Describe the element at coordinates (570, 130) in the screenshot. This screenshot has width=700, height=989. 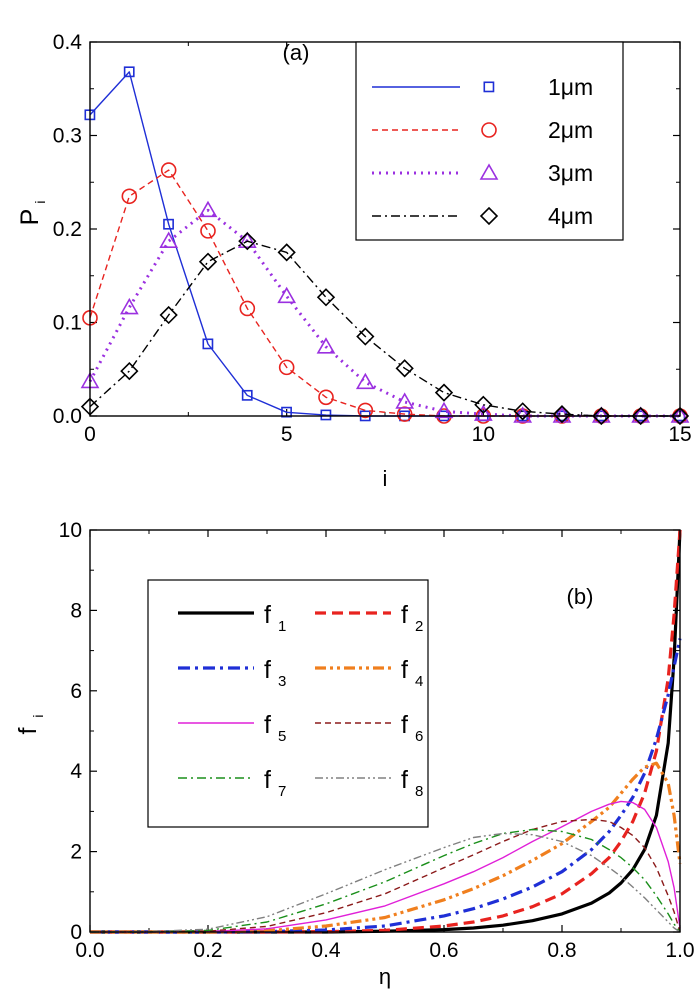
I see `legend-label-2: 2μm` at that location.